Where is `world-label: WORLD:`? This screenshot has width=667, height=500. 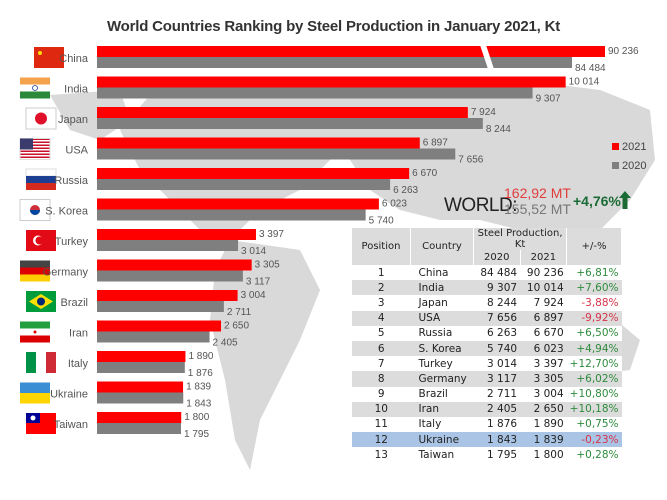
world-label: WORLD: is located at coordinates (481, 205).